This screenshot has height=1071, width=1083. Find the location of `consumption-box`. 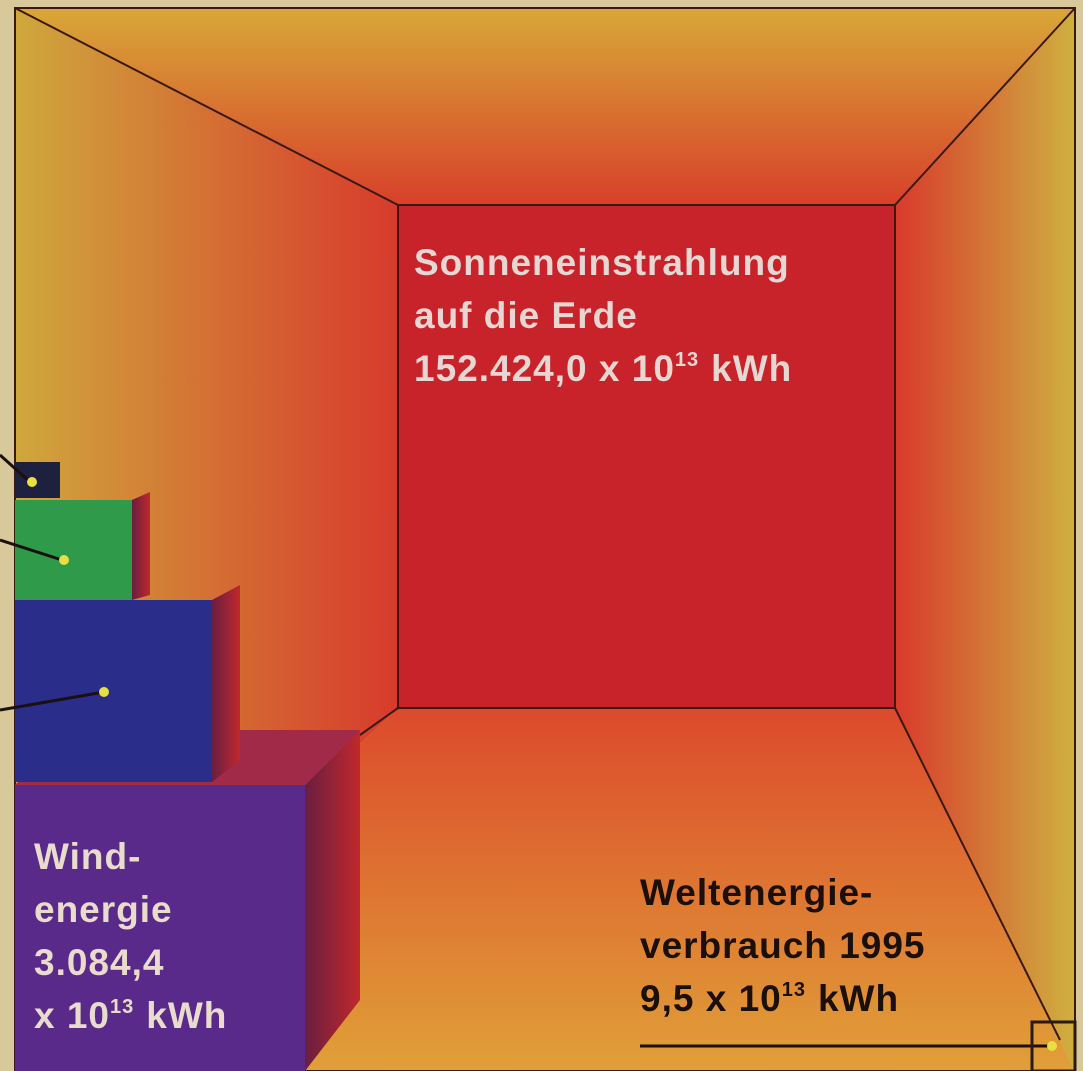

consumption-box is located at coordinates (1053, 1045).